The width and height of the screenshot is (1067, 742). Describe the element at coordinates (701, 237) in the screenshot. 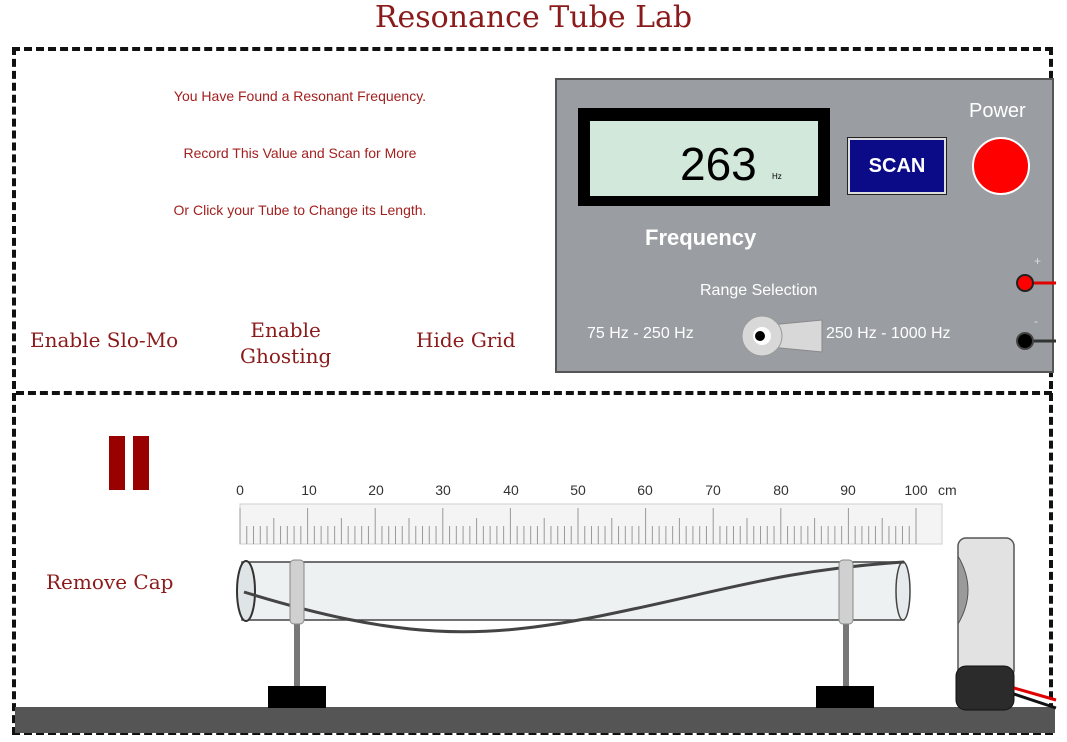

I see `frequency-label: Frequency` at that location.